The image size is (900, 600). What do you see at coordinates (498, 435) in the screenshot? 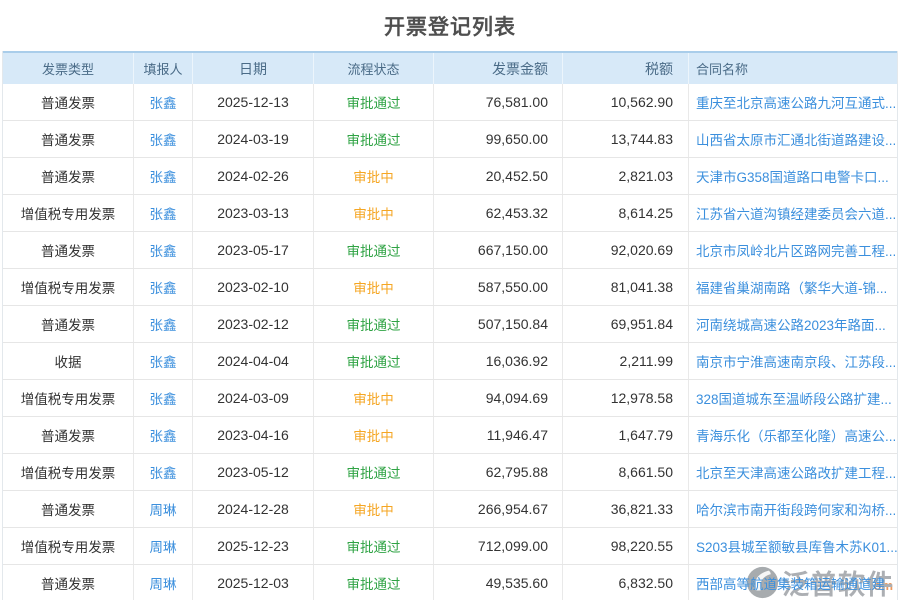
I see `amount-cell: 11,946.47` at bounding box center [498, 435].